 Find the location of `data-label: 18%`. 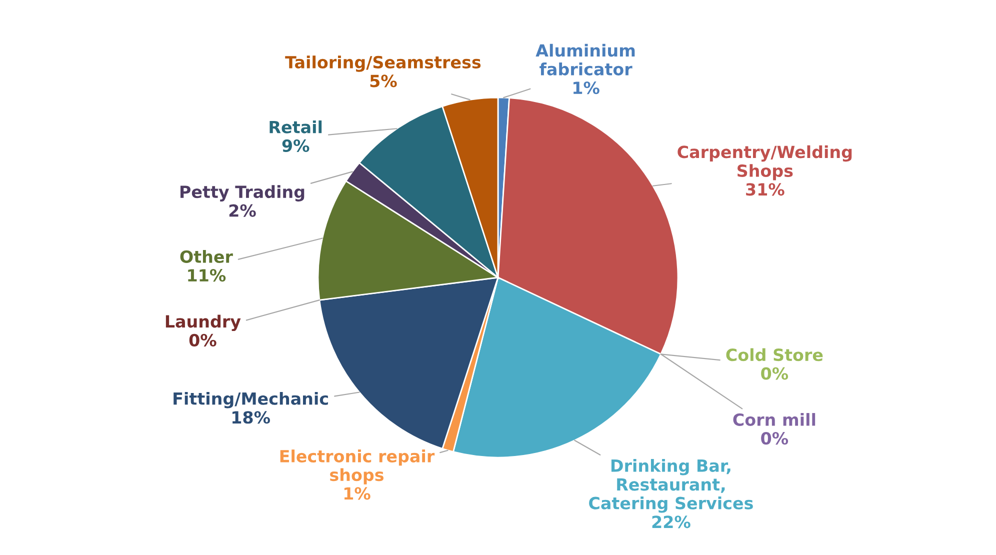

data-label: 18% is located at coordinates (251, 417).